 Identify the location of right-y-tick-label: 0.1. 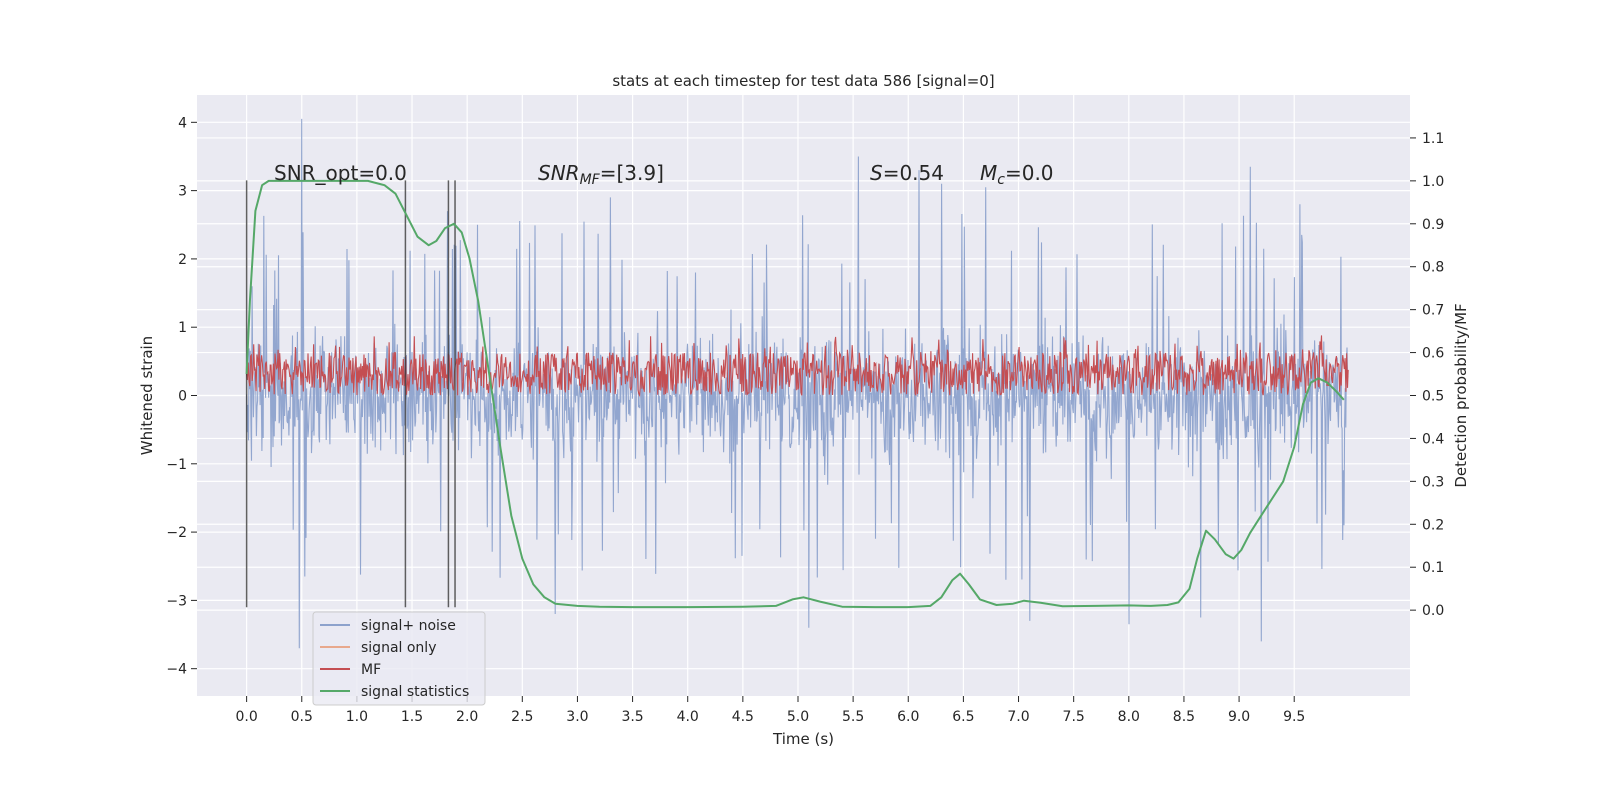
(1433, 568).